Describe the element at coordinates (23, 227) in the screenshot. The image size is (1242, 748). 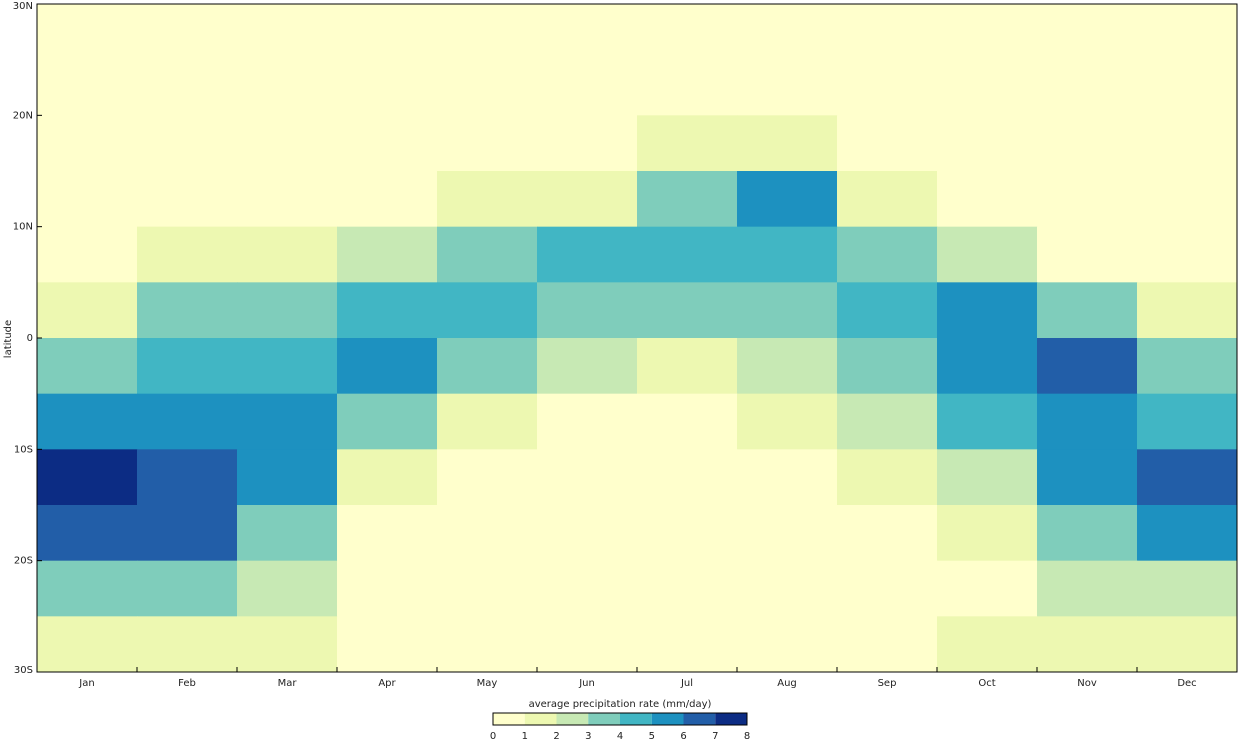
I see `y-tick-label: 10N` at that location.